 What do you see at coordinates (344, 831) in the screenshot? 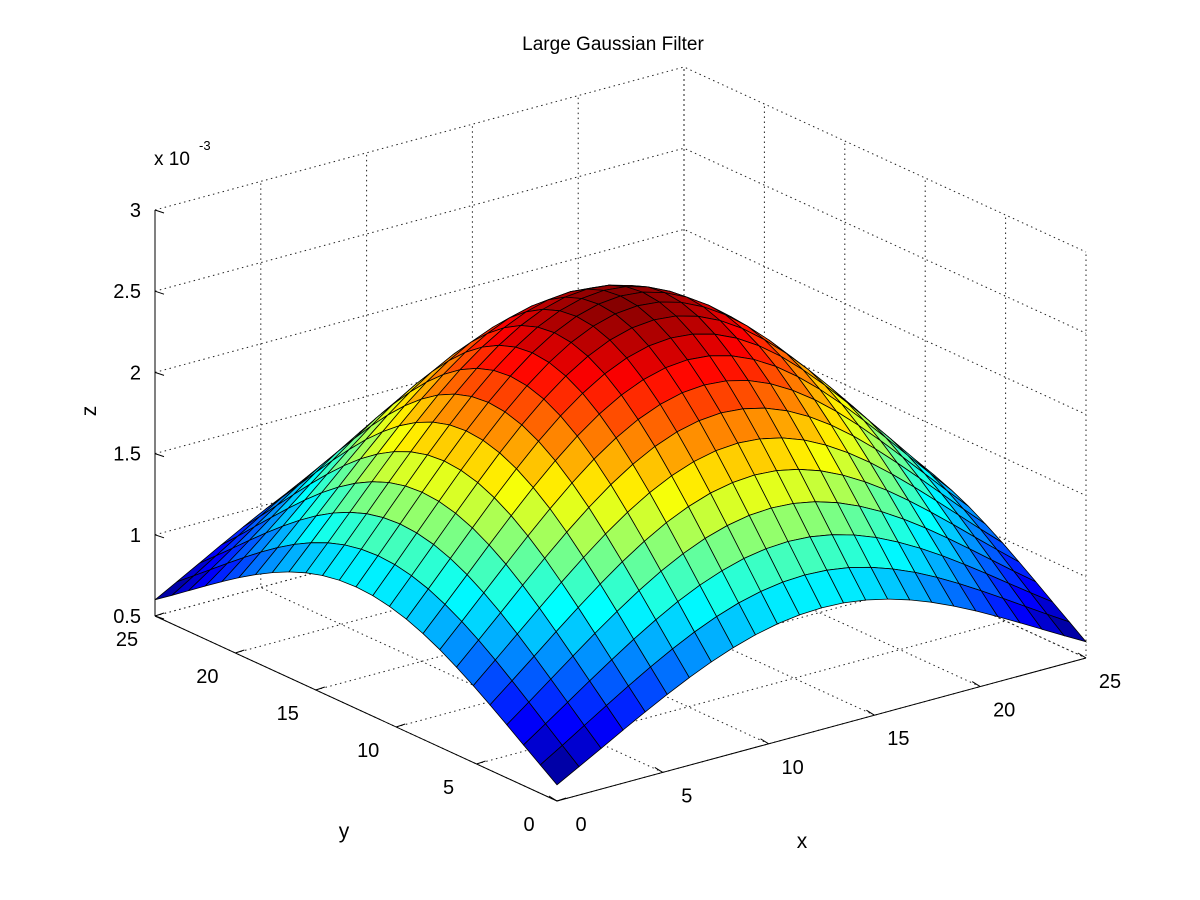
I see `y-axis-label: y` at bounding box center [344, 831].